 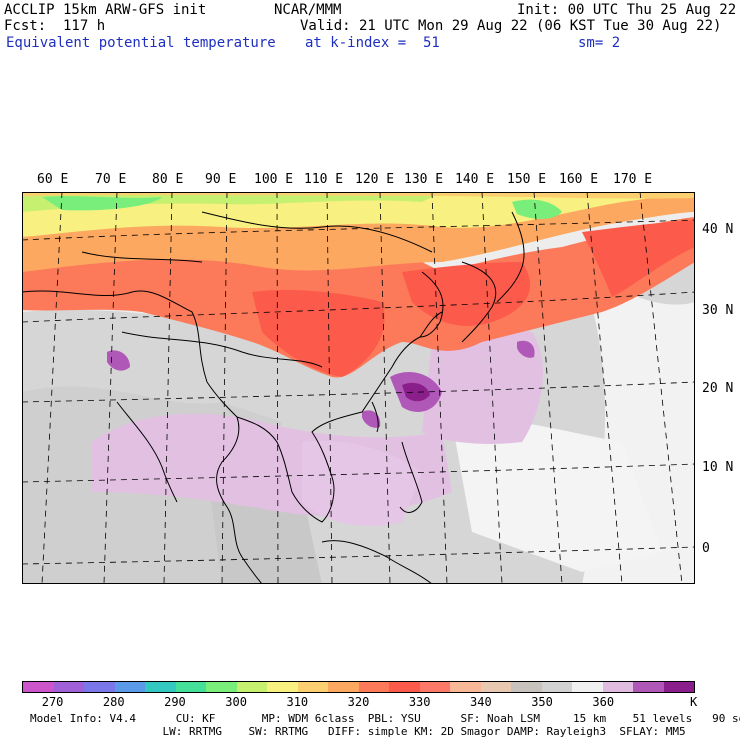 I want to click on red-core-korea-japan, so click(x=466, y=294).